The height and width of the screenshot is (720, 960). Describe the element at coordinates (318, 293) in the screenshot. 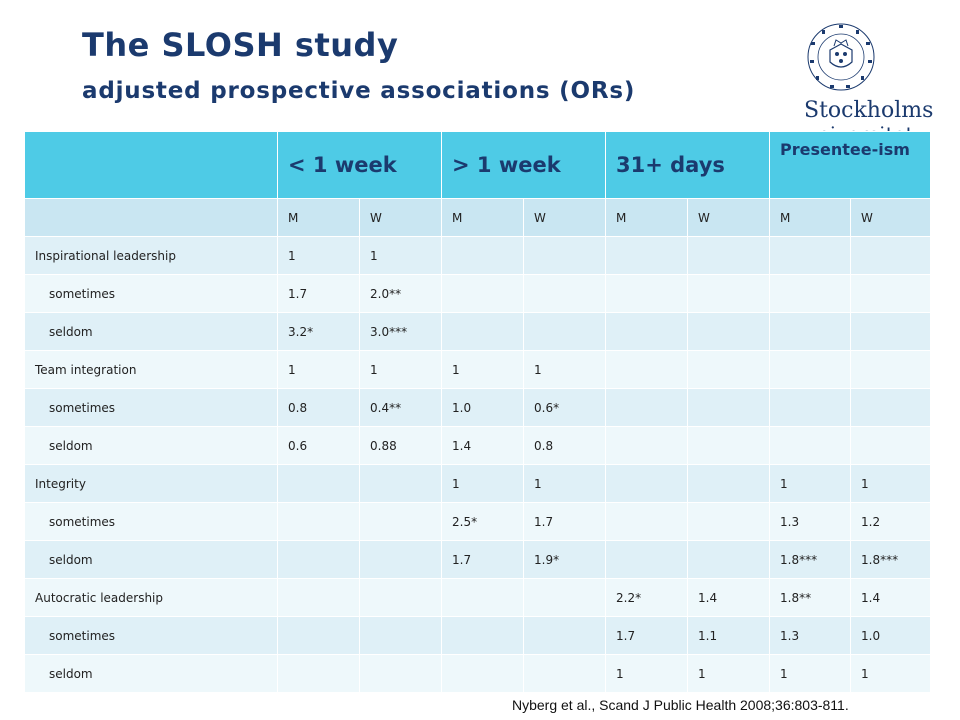

I see `table-cell: 1.7` at that location.